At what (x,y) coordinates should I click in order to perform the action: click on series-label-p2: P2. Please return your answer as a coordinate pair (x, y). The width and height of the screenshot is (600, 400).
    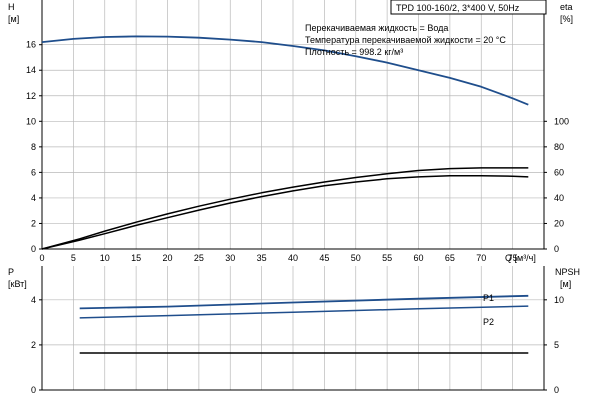
    Looking at the image, I should click on (488, 322).